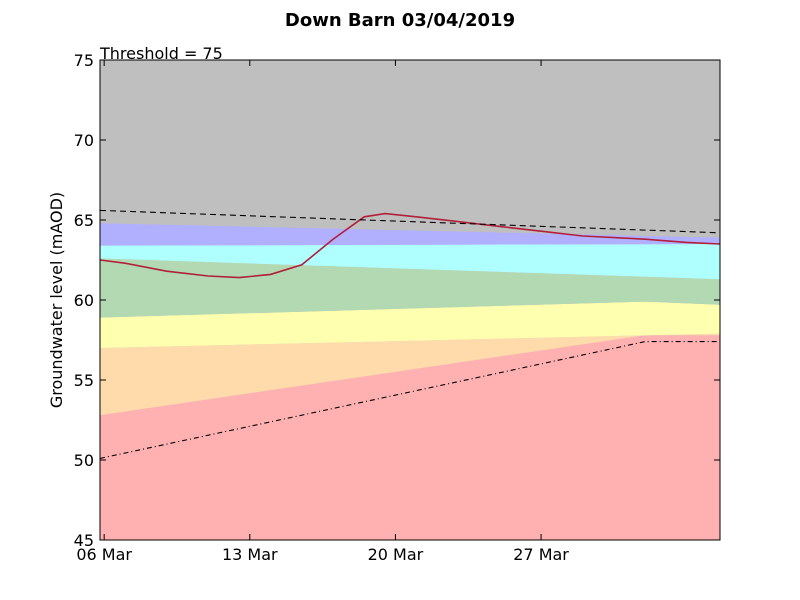 The image size is (800, 600). I want to click on x-tick-label: 13 Mar, so click(250, 554).